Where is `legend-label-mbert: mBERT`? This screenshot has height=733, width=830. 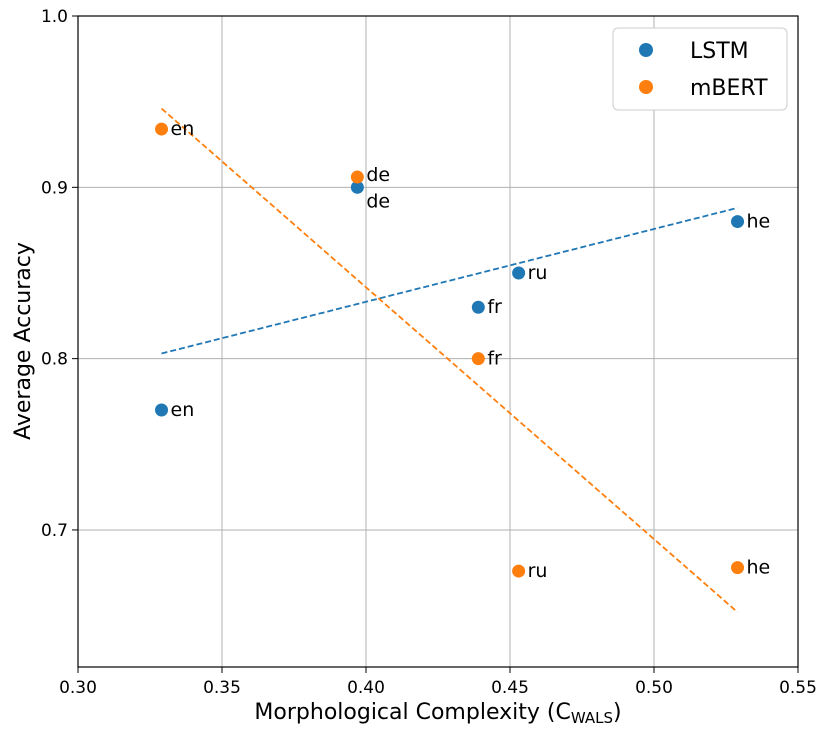
legend-label-mbert: mBERT is located at coordinates (729, 88).